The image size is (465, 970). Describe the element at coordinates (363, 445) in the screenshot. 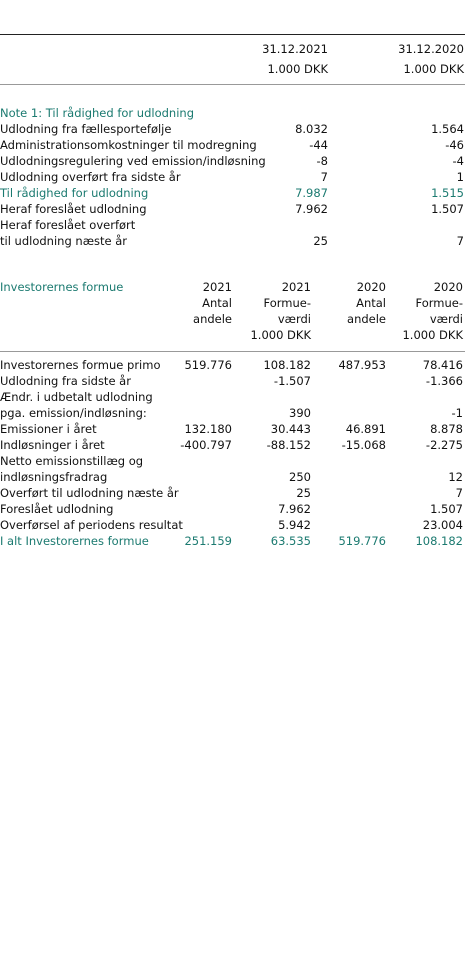

I see `cell-value: -15.068` at that location.